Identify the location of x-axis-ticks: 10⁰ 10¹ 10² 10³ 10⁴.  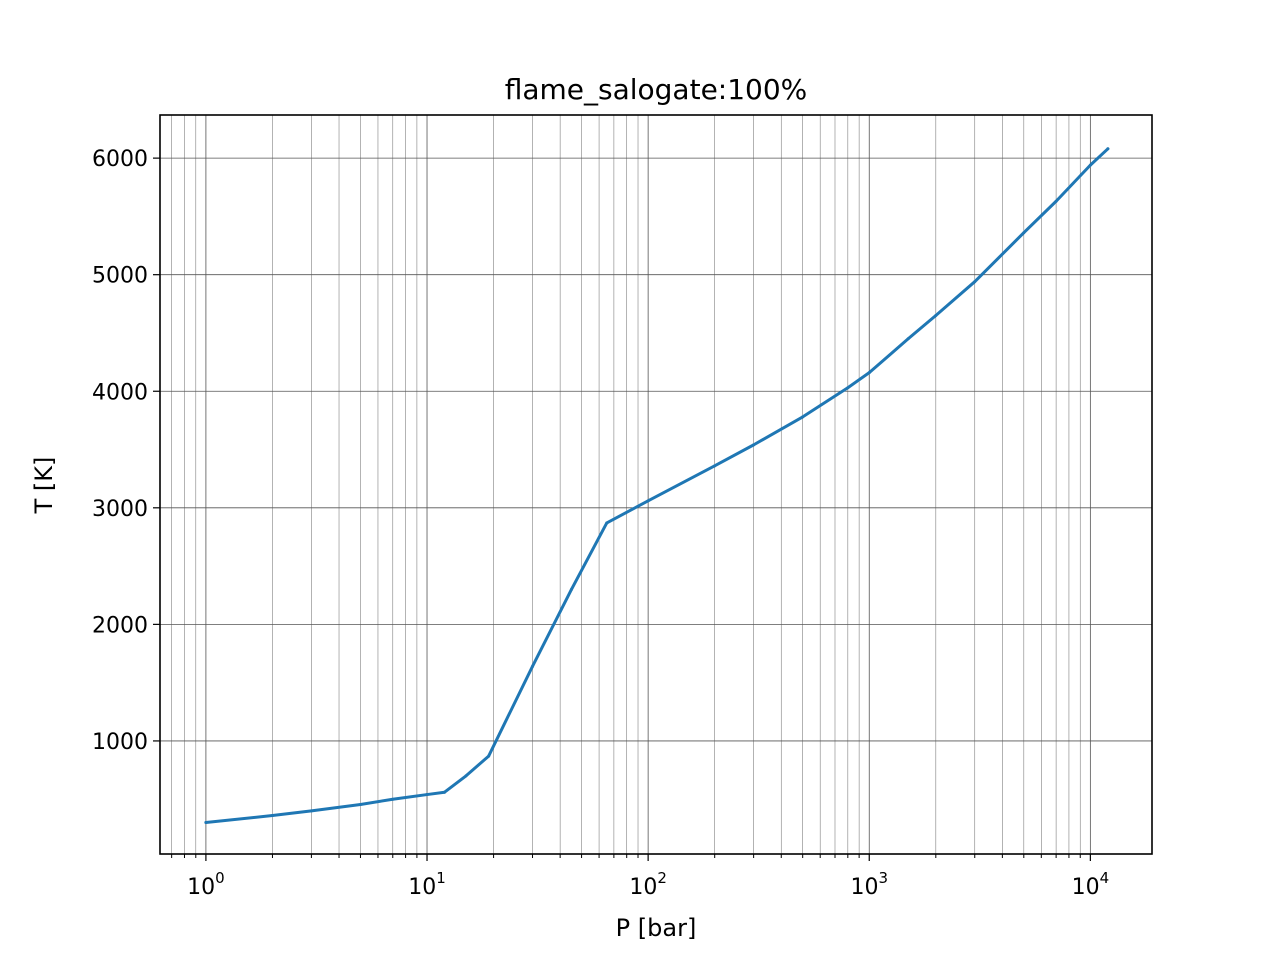
(640, 877).